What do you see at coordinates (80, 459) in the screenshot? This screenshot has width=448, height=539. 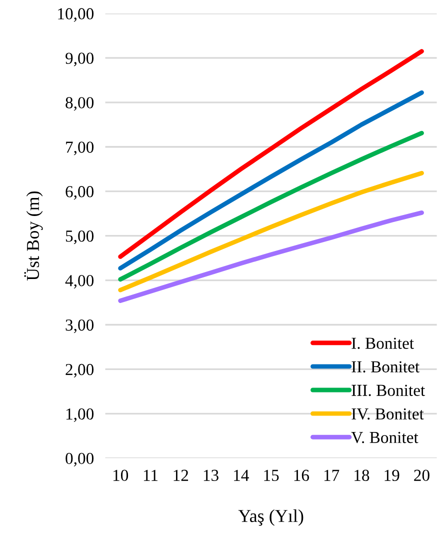 I see `y-tick-label: 0,00` at bounding box center [80, 459].